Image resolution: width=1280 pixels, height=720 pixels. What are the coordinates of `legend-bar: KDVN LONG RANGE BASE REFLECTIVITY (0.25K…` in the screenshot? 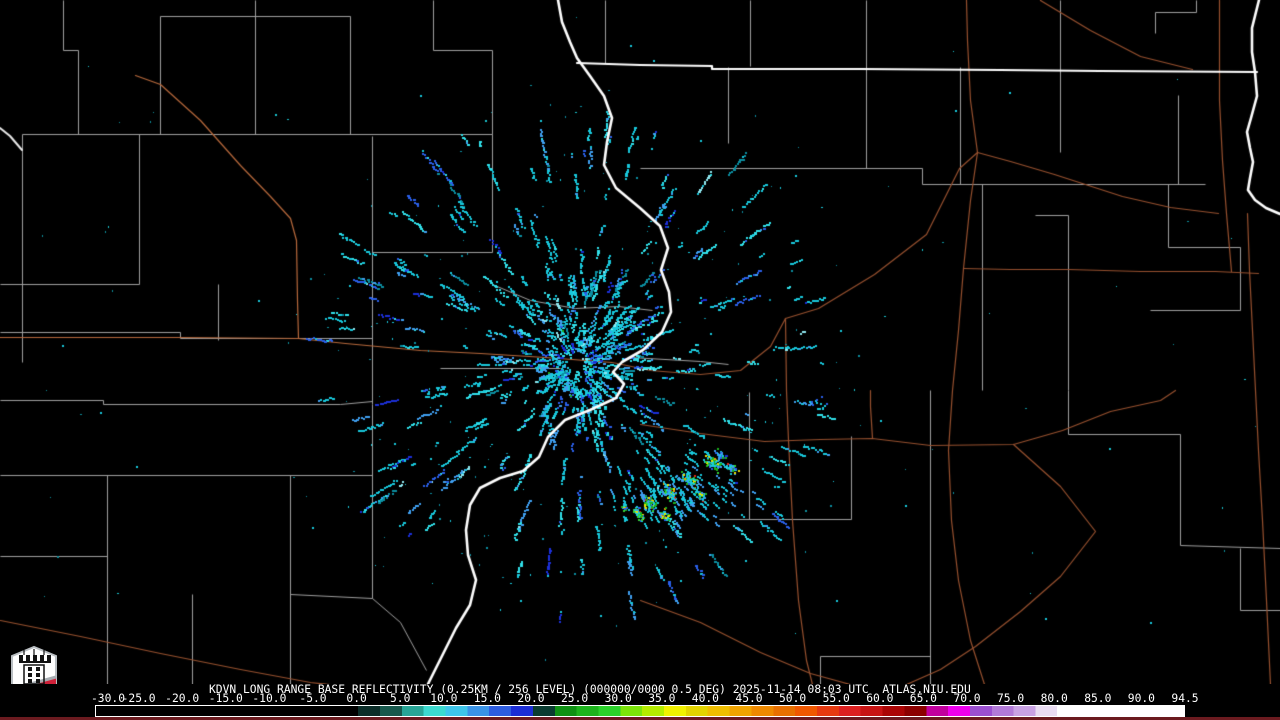 It's located at (640, 702).